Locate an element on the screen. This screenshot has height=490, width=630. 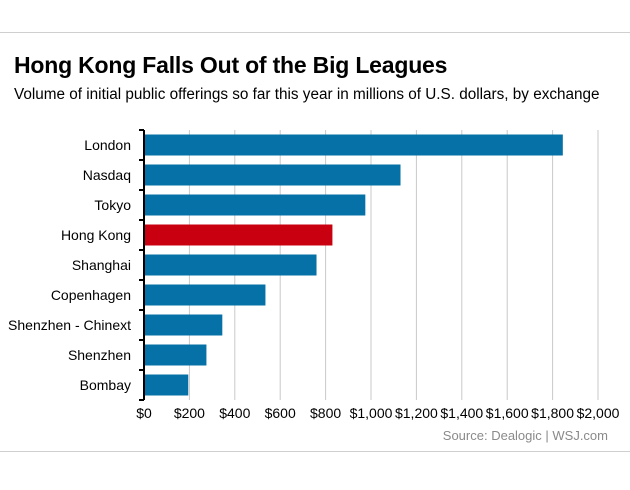
x-tick-label: $1,000 is located at coordinates (371, 413).